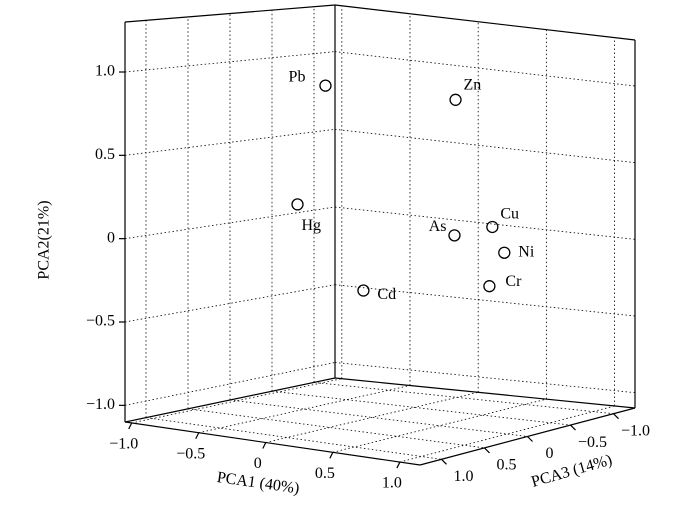 This screenshot has height=507, width=700. Describe the element at coordinates (258, 463) in the screenshot. I see `x-tick-label: 0` at that location.